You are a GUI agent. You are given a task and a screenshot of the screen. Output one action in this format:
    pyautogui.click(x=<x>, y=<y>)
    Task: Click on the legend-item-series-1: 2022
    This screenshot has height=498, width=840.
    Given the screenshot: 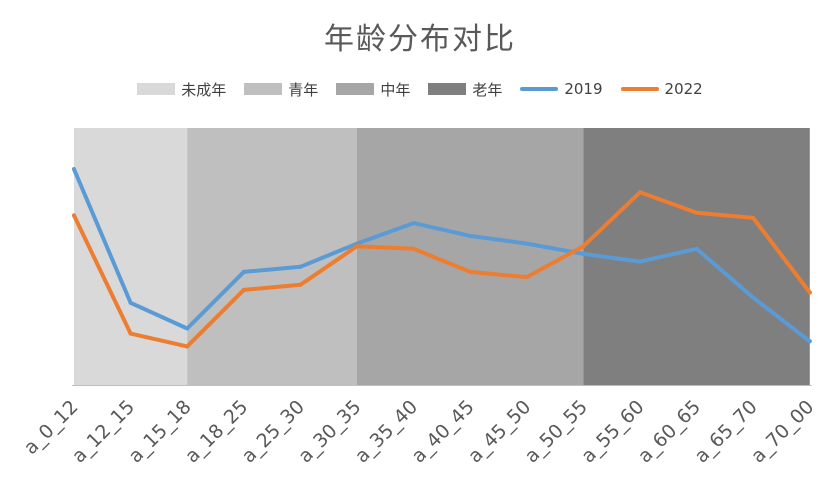 What is the action you would take?
    pyautogui.click(x=661, y=89)
    